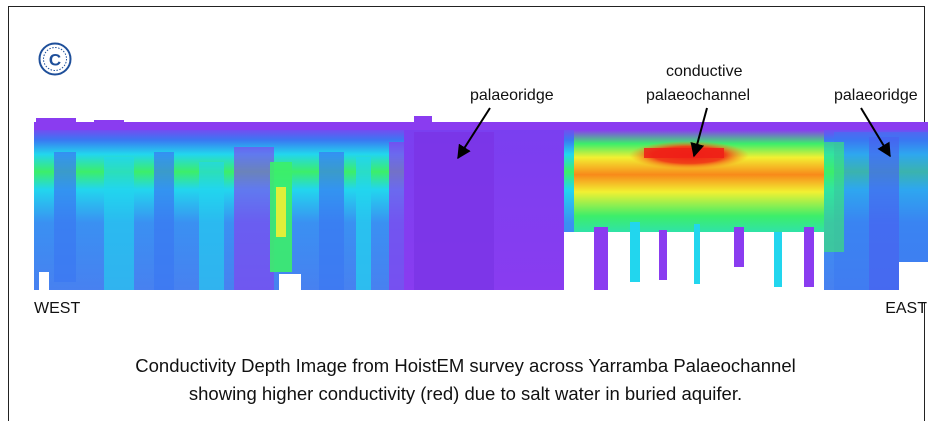 This screenshot has height=427, width=931. I want to click on company-logo-icon: C, so click(55, 59).